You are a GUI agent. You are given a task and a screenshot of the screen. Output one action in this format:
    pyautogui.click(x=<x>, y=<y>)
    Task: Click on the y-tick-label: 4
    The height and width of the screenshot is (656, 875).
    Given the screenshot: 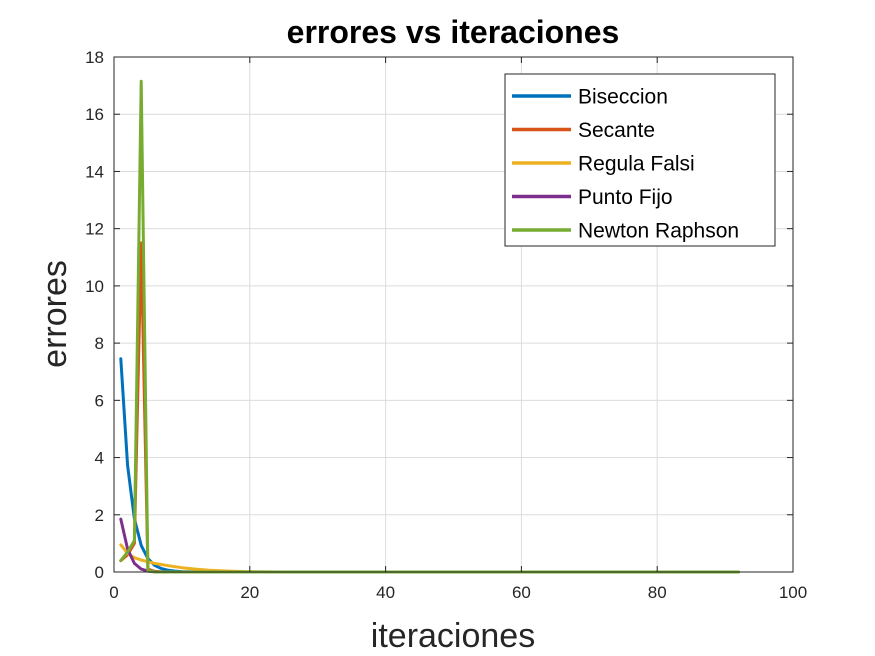 What is the action you would take?
    pyautogui.click(x=99, y=458)
    